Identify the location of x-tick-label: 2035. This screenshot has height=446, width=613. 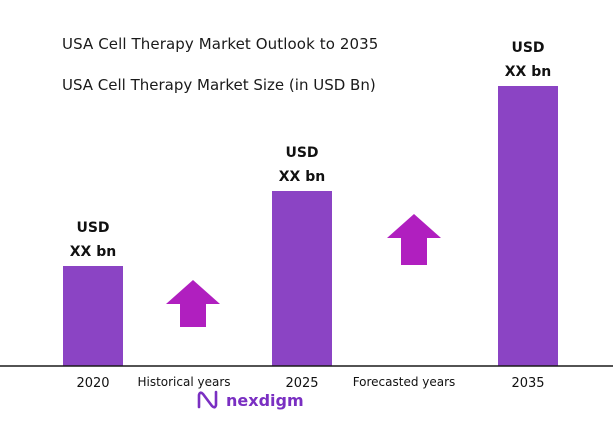
(527, 383).